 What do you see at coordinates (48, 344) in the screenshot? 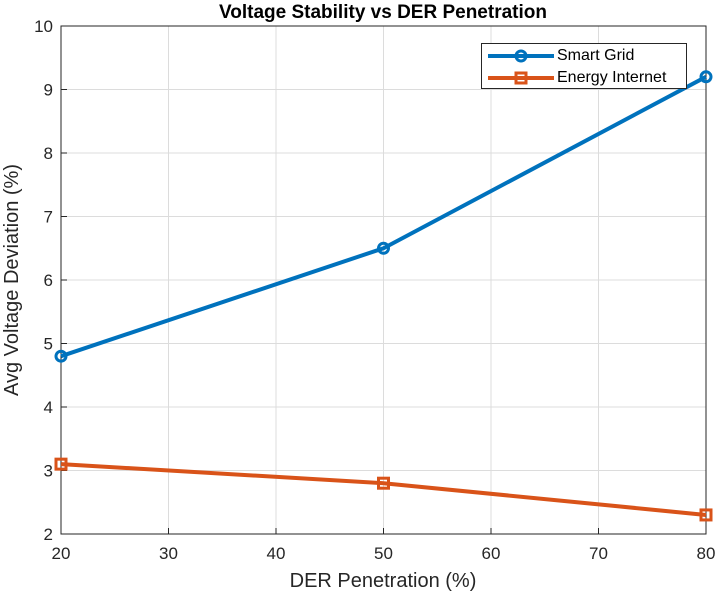
I see `y-tick-label: 5` at bounding box center [48, 344].